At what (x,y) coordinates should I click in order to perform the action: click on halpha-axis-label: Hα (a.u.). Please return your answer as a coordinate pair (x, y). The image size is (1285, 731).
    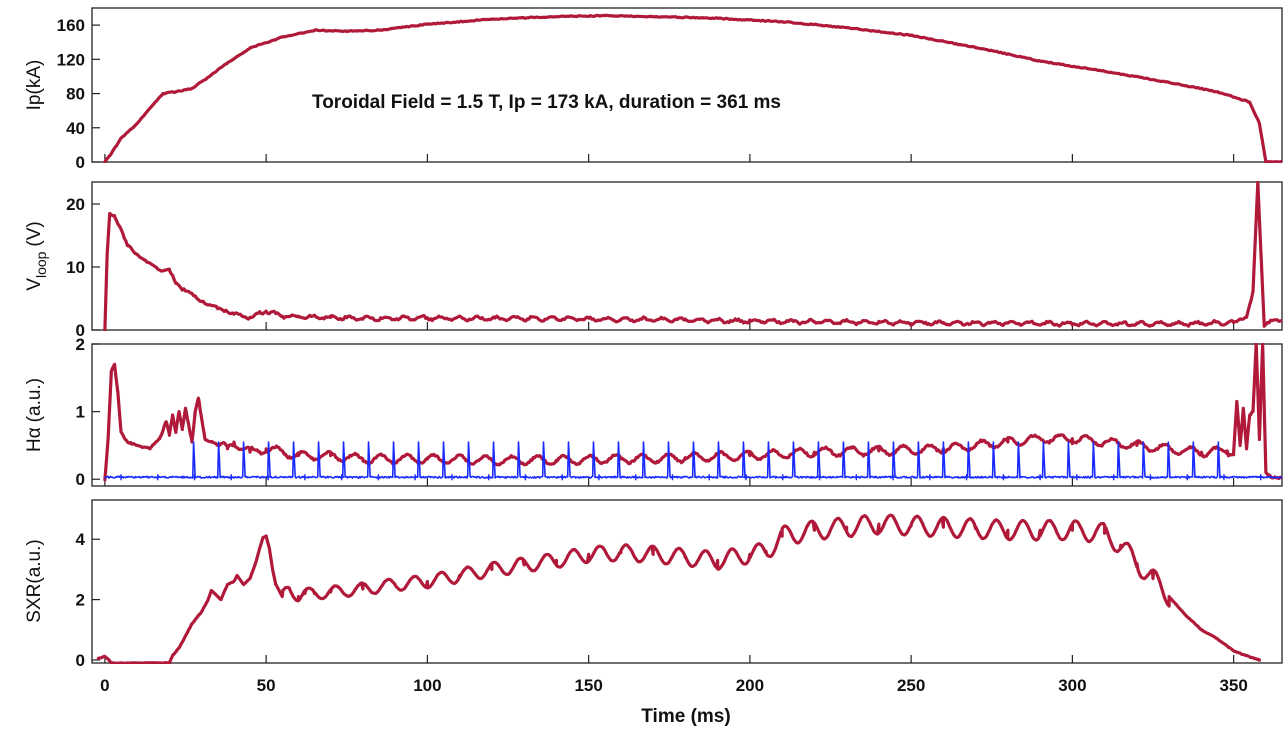
    Looking at the image, I should click on (34, 415).